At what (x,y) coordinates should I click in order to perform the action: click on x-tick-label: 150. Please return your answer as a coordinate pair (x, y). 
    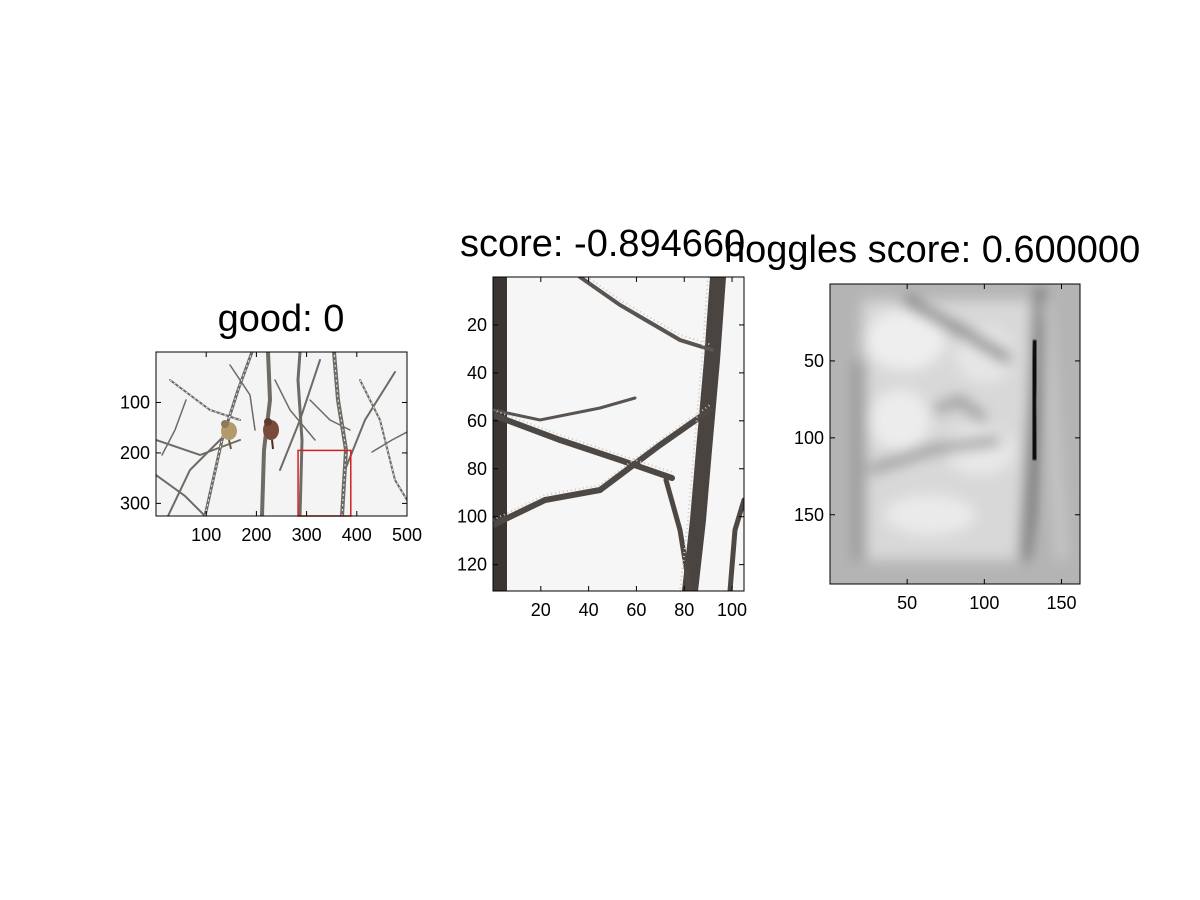
    Looking at the image, I should click on (1061, 603).